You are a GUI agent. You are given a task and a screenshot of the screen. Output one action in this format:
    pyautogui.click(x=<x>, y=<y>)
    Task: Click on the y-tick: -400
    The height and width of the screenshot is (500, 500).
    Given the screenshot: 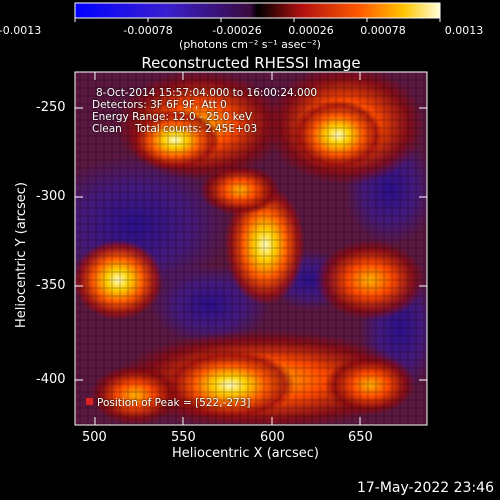 What is the action you would take?
    pyautogui.click(x=51, y=379)
    